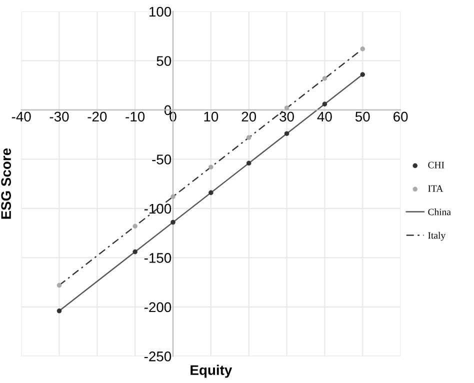 This screenshot has height=383, width=474. What do you see at coordinates (439, 212) in the screenshot?
I see `legend-label: China` at bounding box center [439, 212].